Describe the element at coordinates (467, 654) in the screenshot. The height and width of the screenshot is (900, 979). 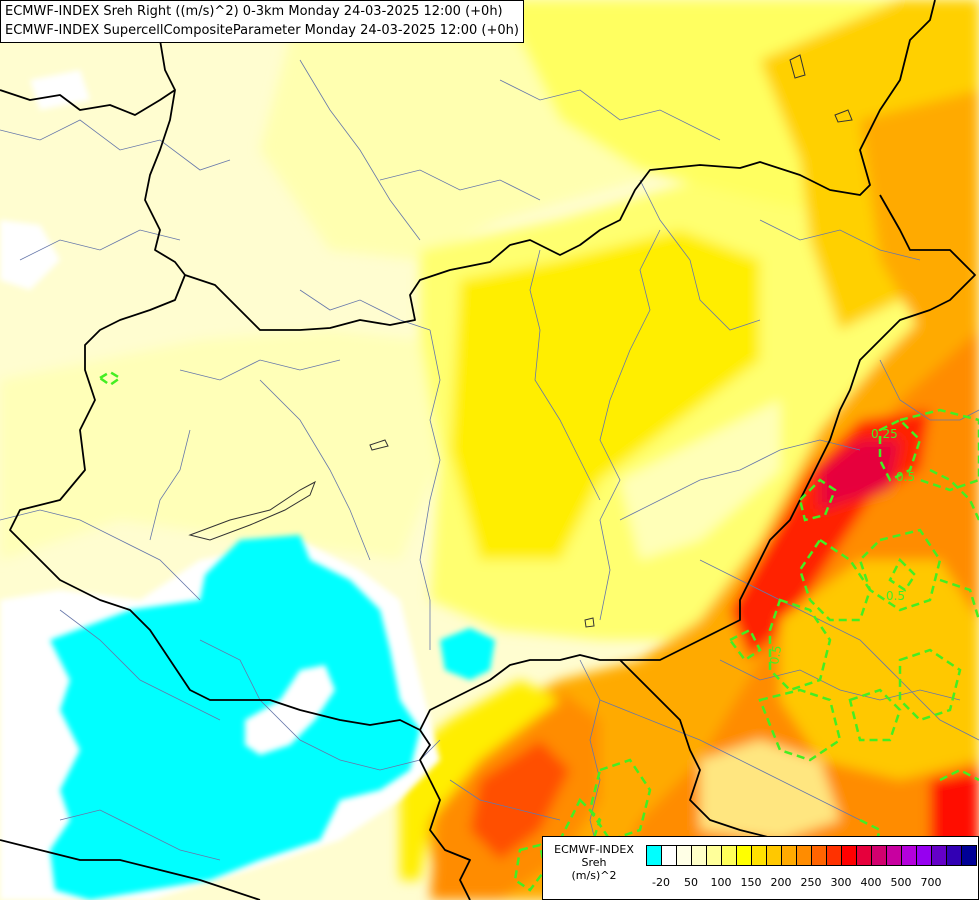
I see `cyan-area-east` at that location.